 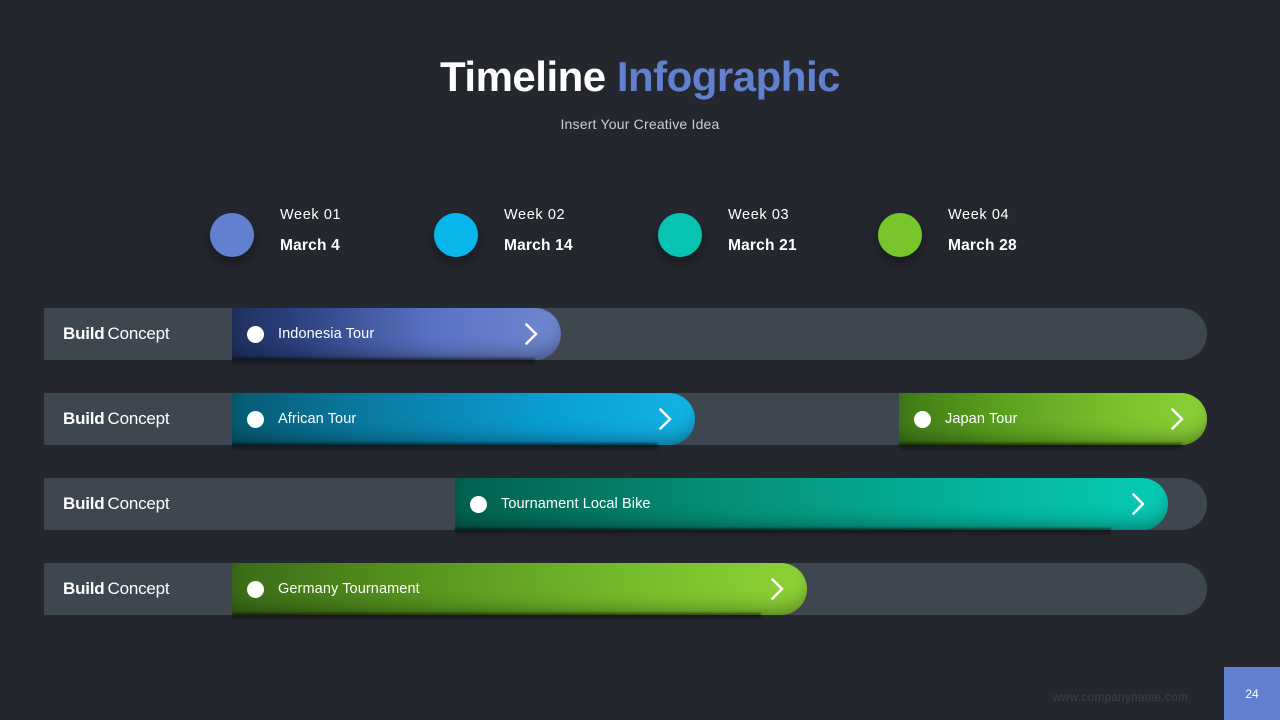 I want to click on title-part-one: Timeline, so click(x=523, y=76).